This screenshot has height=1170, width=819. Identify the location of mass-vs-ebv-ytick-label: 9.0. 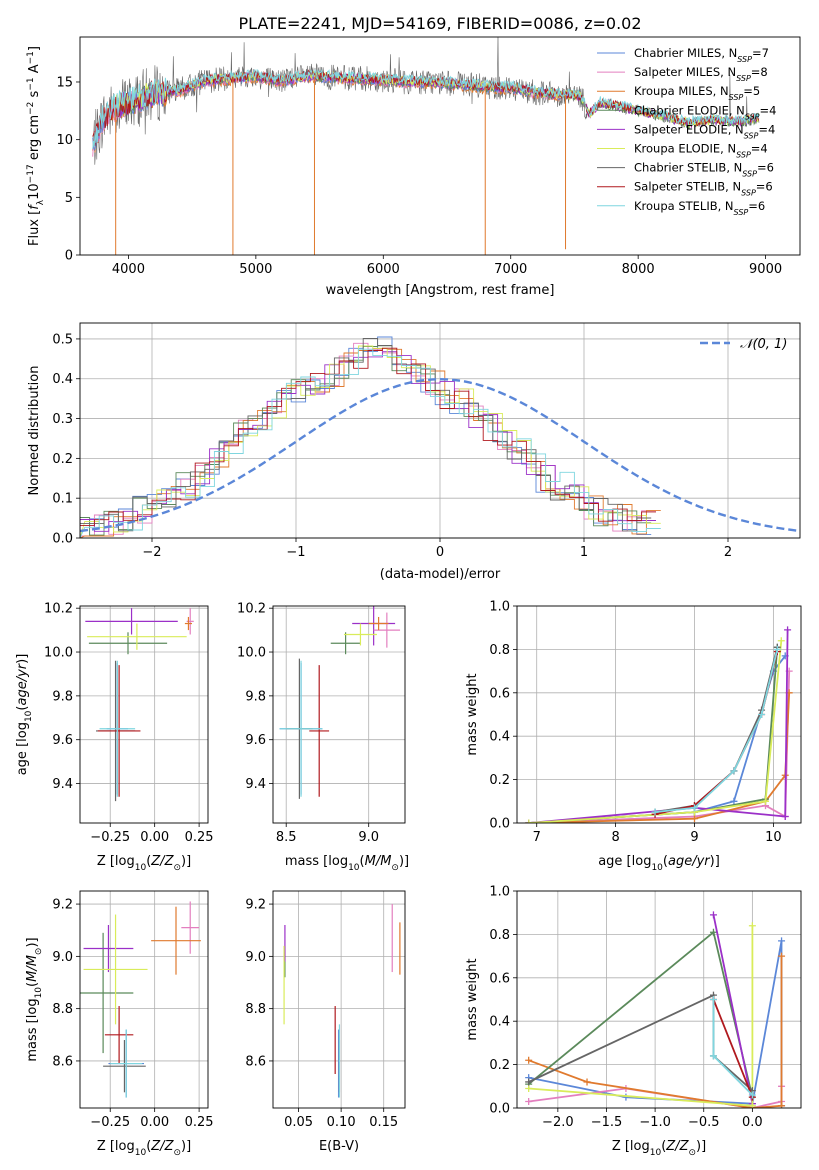
(255, 957).